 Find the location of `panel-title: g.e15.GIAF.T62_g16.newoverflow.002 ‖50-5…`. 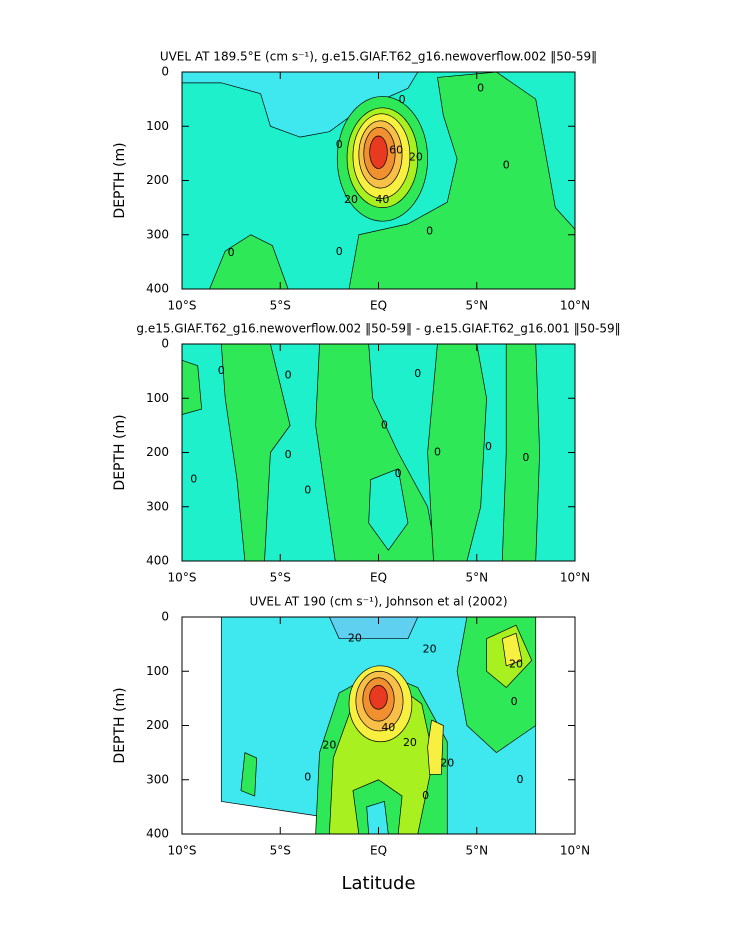

panel-title: g.e15.GIAF.T62_g16.newoverflow.002 ‖50-5… is located at coordinates (378, 329).